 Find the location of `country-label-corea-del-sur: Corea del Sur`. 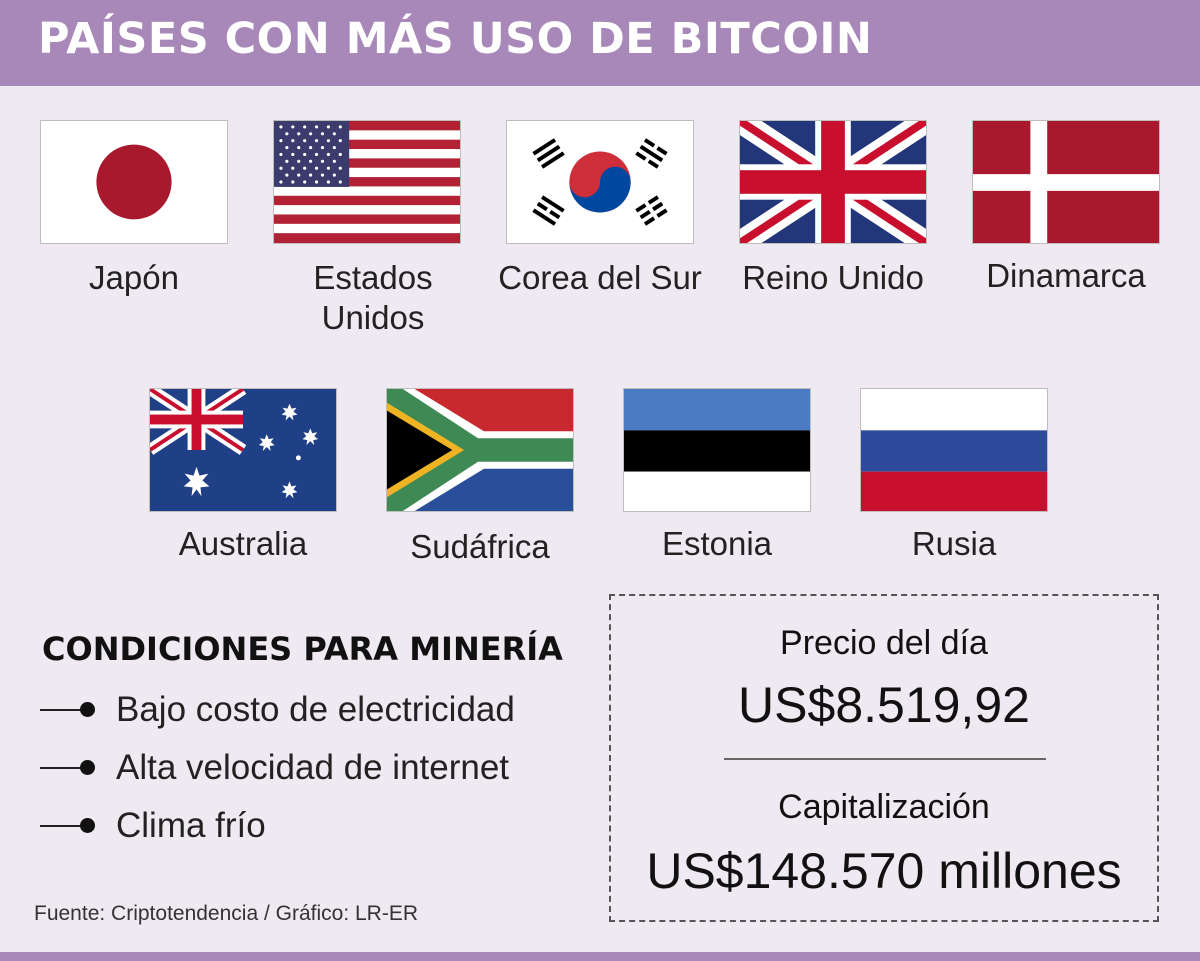

country-label-corea-del-sur: Corea del Sur is located at coordinates (600, 277).